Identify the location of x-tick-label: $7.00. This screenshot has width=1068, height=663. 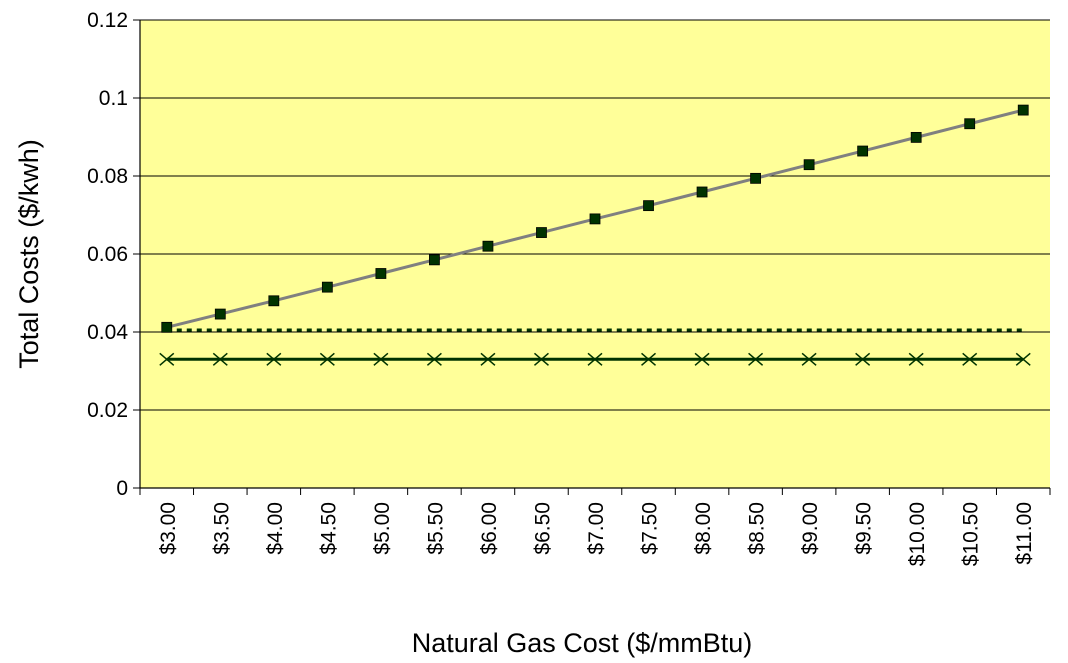
(596, 528).